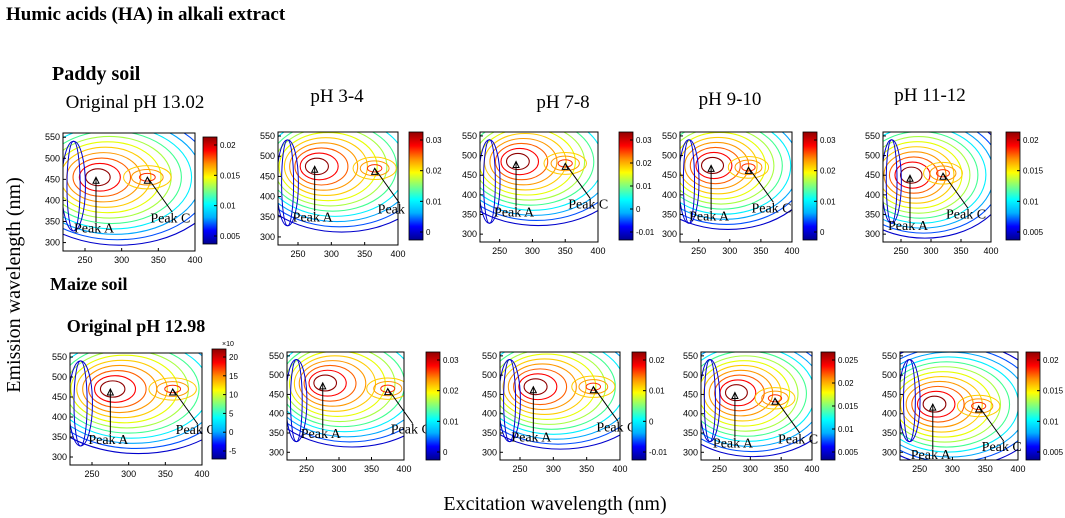 The height and width of the screenshot is (518, 1065). I want to click on panel-title: pH 11-12, so click(930, 95).